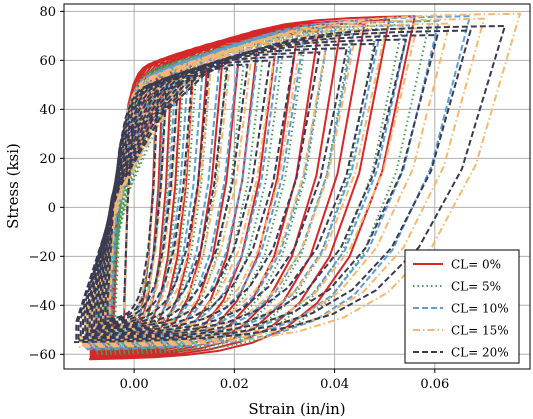  Describe the element at coordinates (52, 208) in the screenshot. I see `y-tick-label: 0` at that location.